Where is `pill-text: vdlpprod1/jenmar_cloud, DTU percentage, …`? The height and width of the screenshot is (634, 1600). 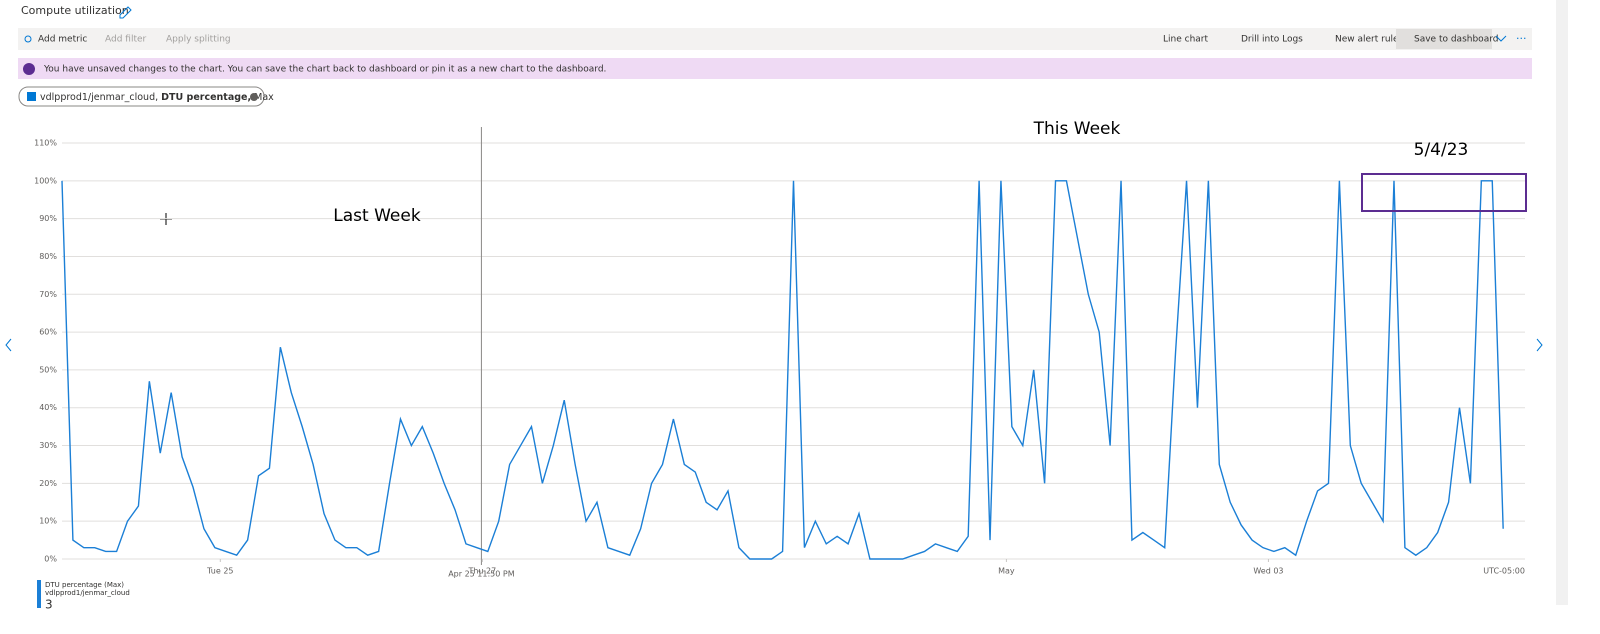
pill-text: vdlpprod1/jenmar_cloud, DTU percentage, … is located at coordinates (157, 97).